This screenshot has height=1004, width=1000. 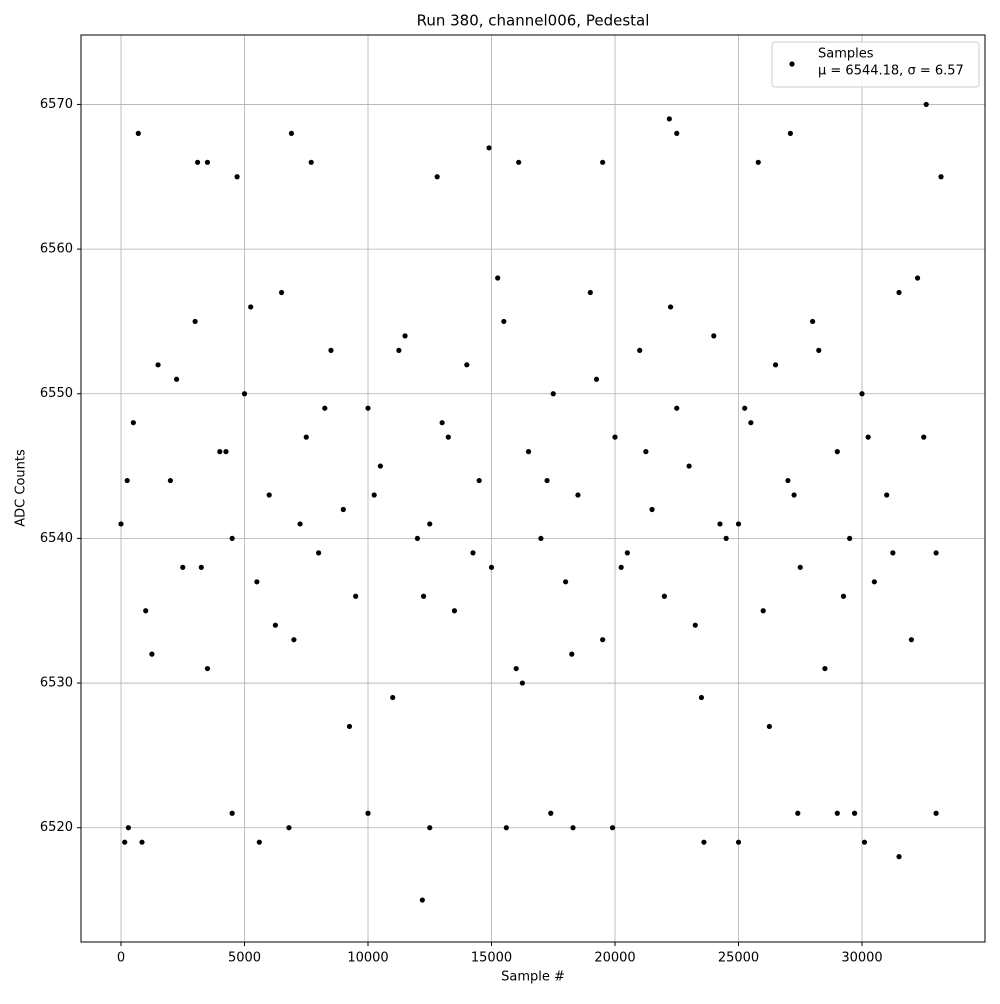 I want to click on y-tick-label: 6560, so click(x=56, y=249).